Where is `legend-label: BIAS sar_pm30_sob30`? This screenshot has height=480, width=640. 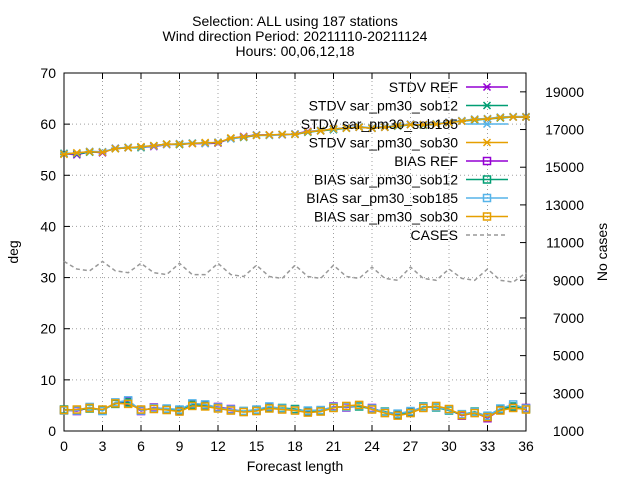
legend-label: BIAS sar_pm30_sob30 is located at coordinates (386, 217).